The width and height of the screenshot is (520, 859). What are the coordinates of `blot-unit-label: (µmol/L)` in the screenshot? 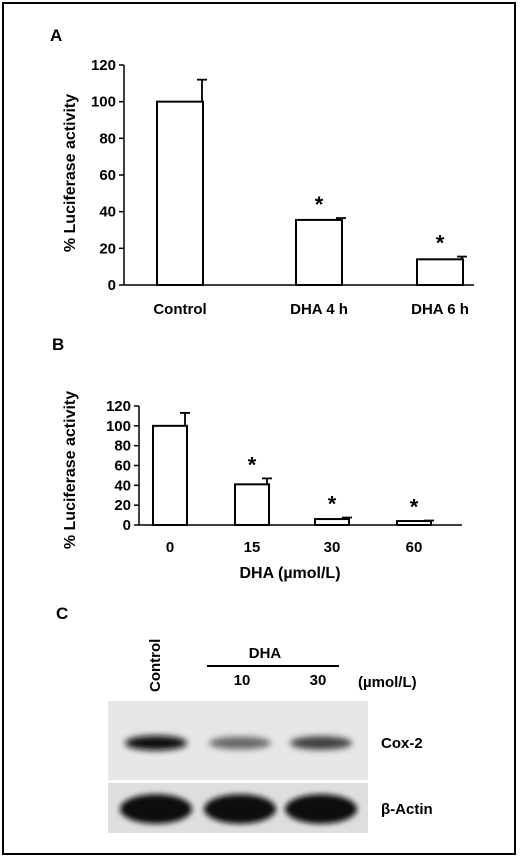 It's located at (387, 682).